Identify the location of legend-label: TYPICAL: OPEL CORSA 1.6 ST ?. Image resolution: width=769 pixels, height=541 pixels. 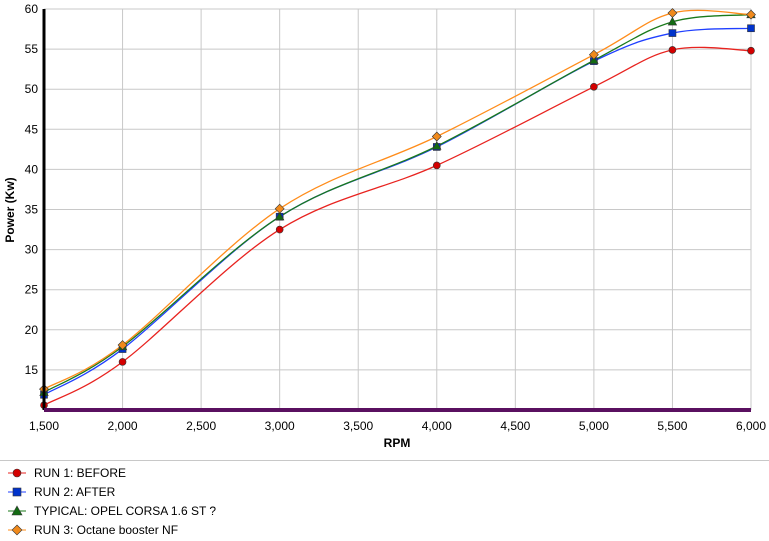
(125, 510).